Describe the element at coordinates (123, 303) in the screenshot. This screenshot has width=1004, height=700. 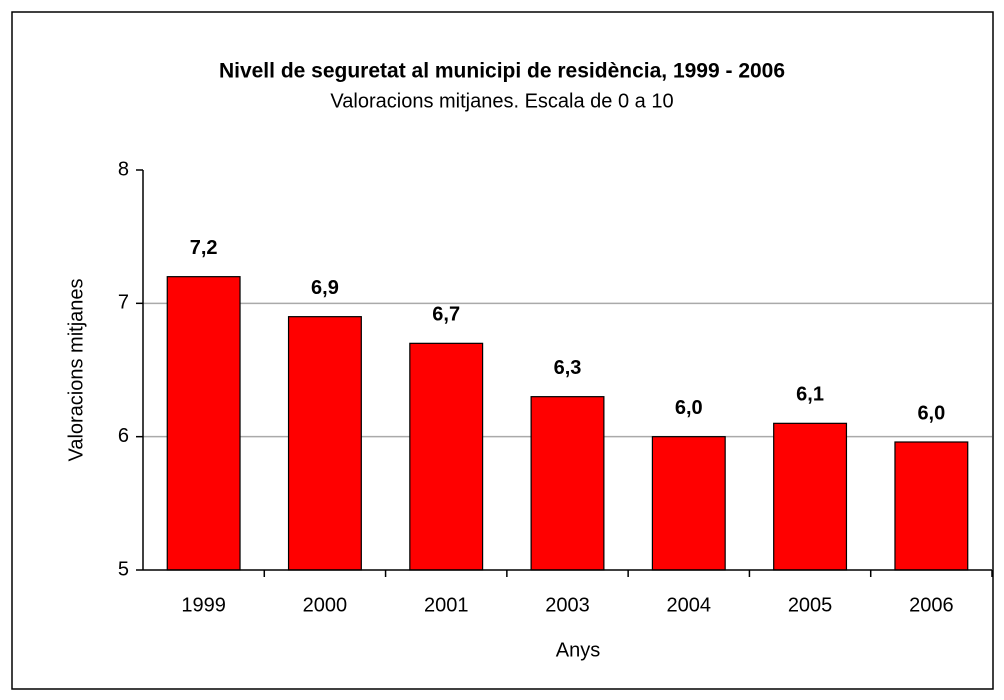
I see `y-tick-label: 7` at that location.